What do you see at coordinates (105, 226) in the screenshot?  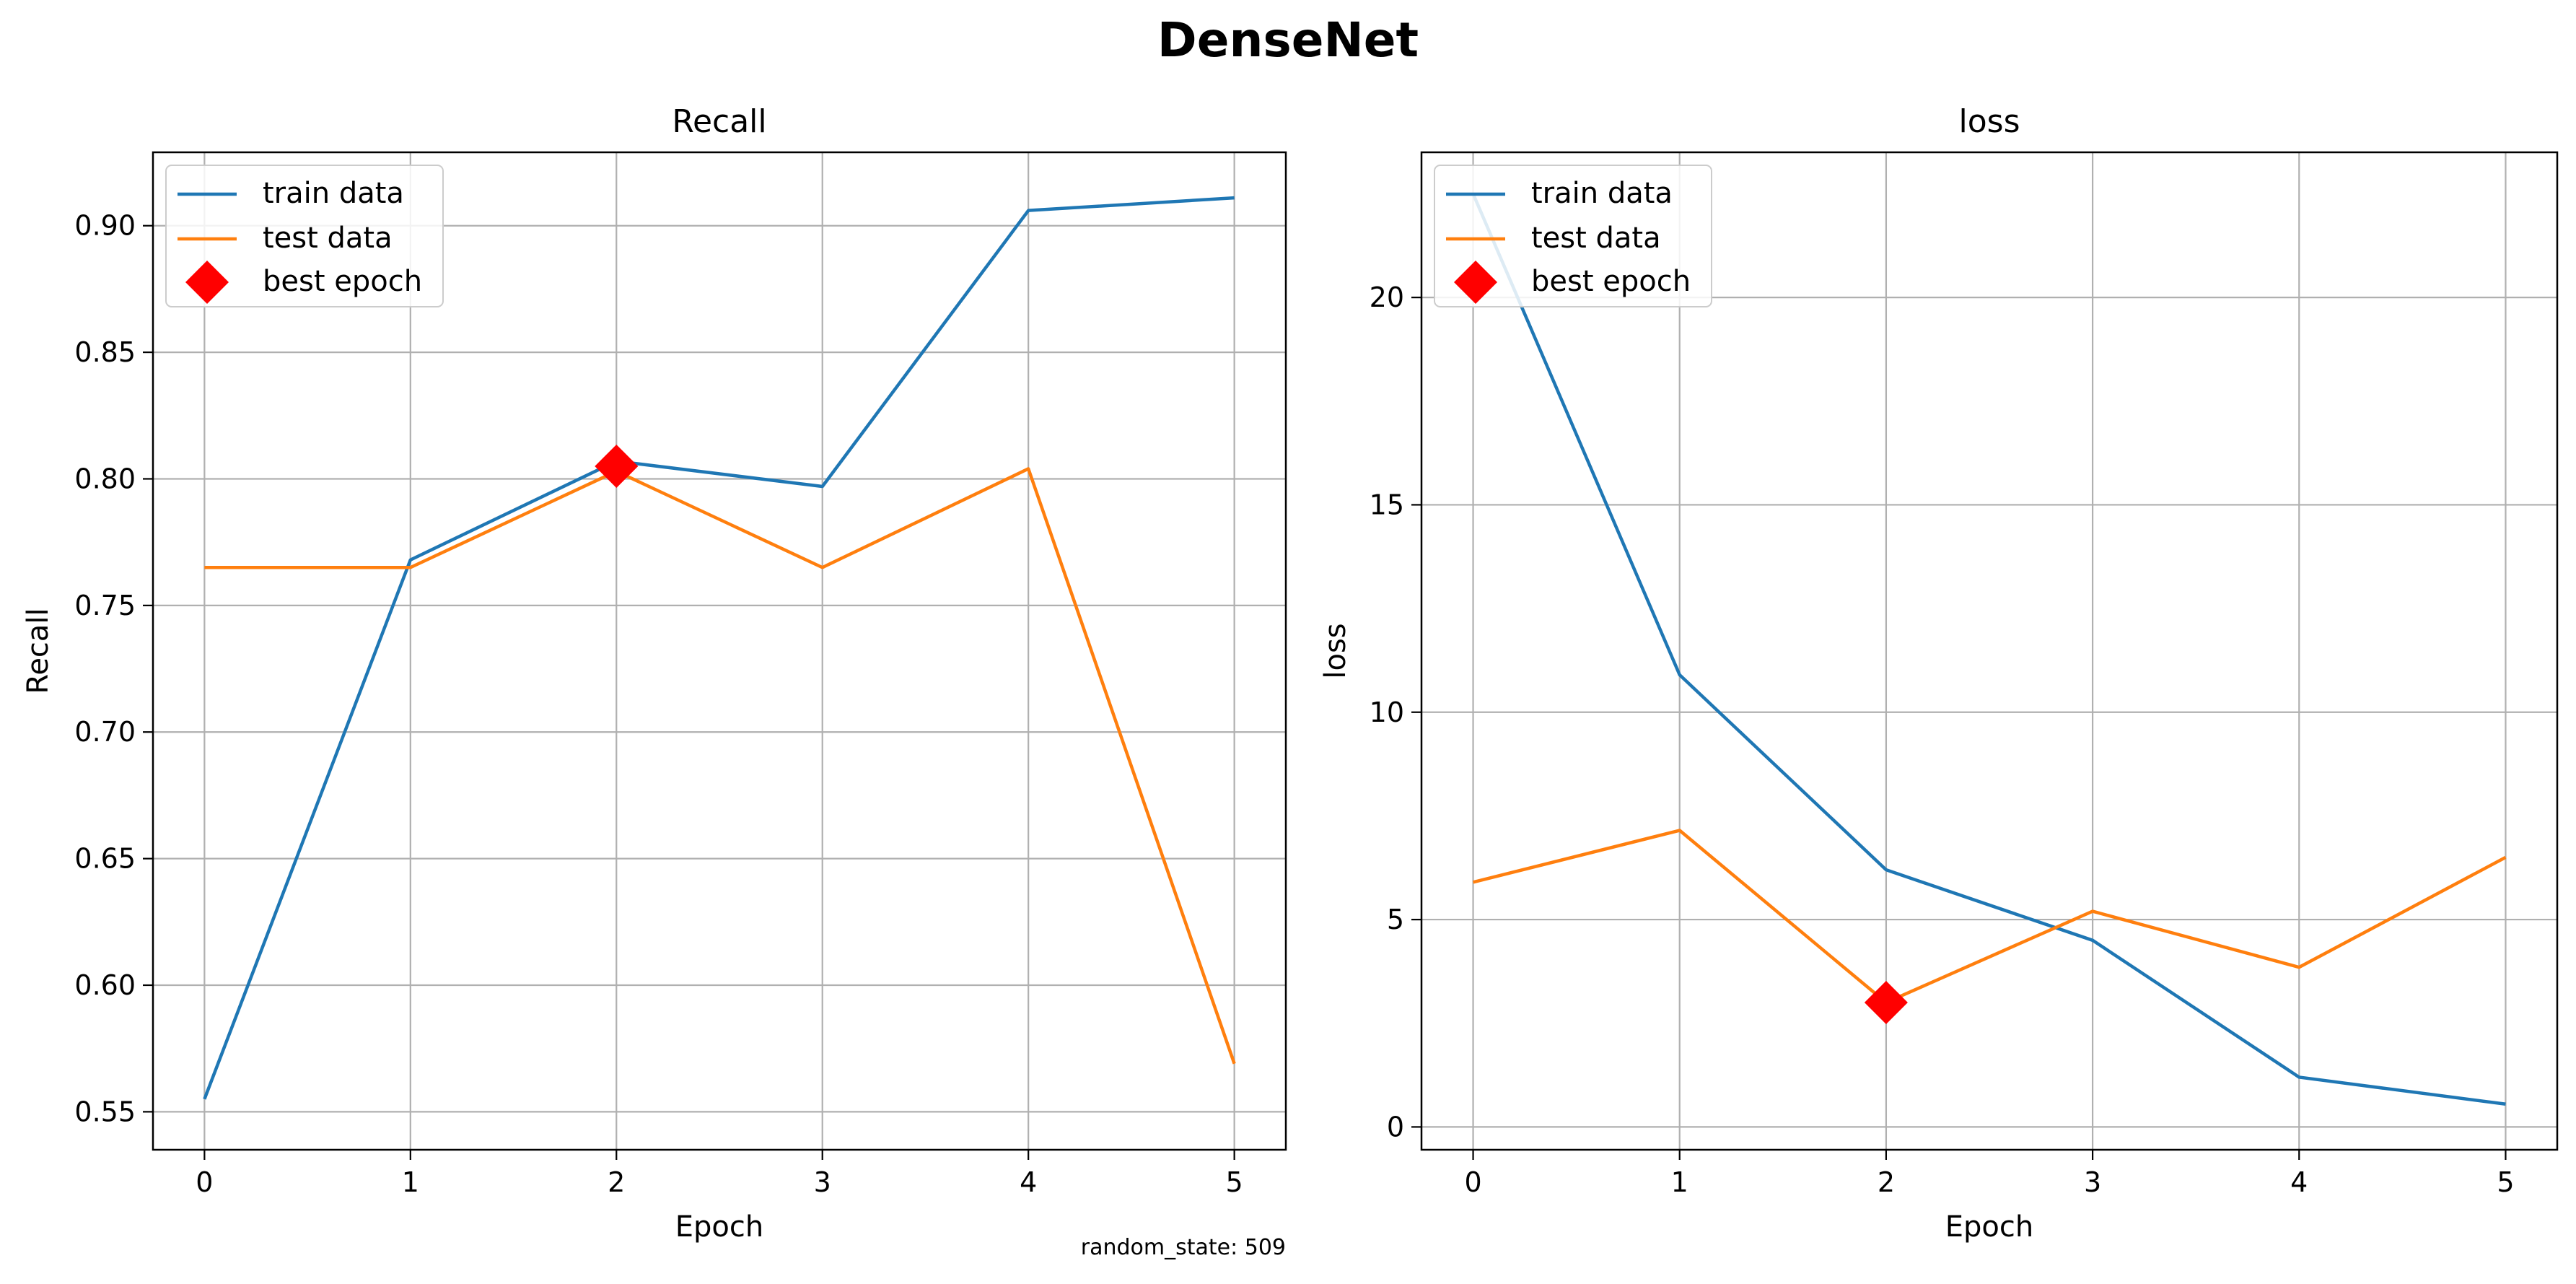 I see `y-tick-label: 0.90` at bounding box center [105, 226].